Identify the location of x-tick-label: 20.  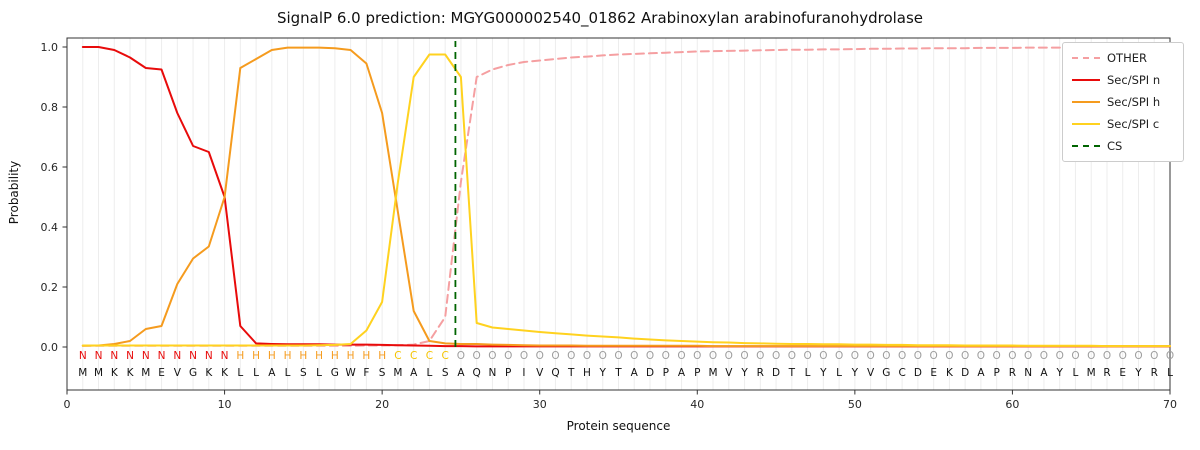
(382, 404).